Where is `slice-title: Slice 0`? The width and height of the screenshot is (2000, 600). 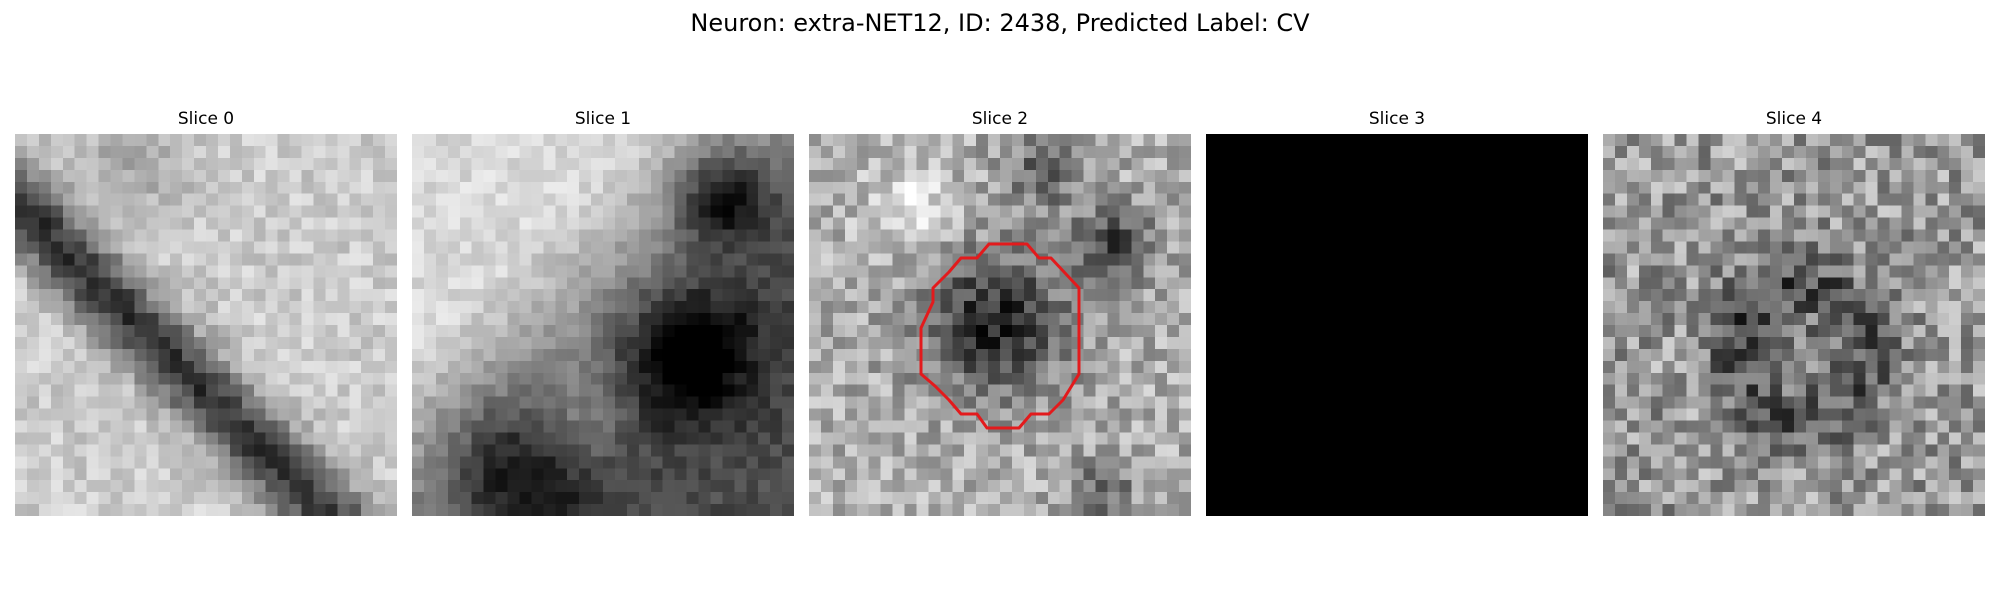 slice-title: Slice 0 is located at coordinates (206, 119).